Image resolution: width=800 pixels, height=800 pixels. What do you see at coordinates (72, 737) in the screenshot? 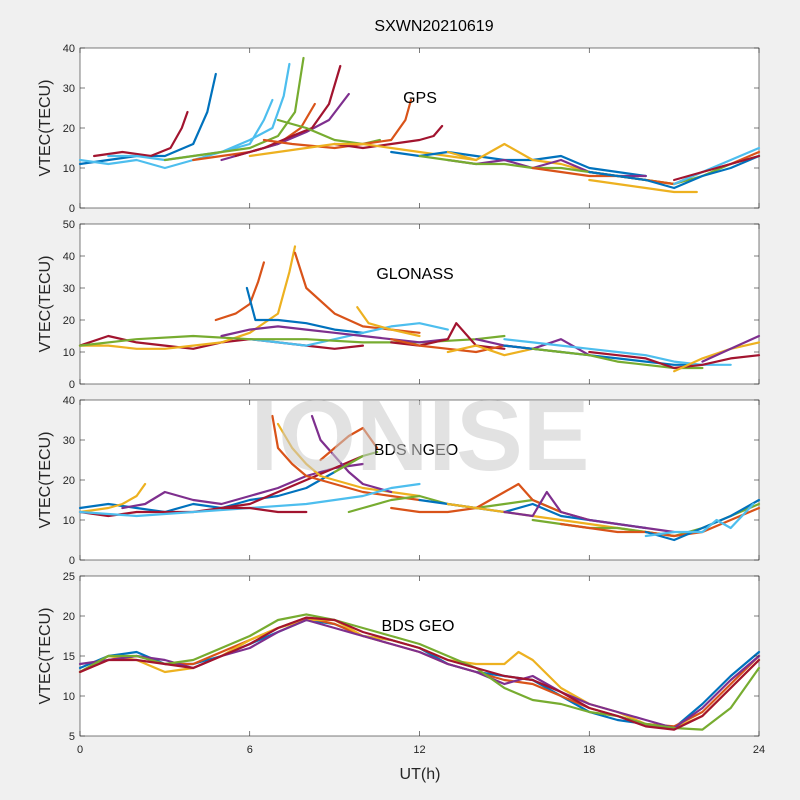
I see `y-tick-label: 5` at bounding box center [72, 737].